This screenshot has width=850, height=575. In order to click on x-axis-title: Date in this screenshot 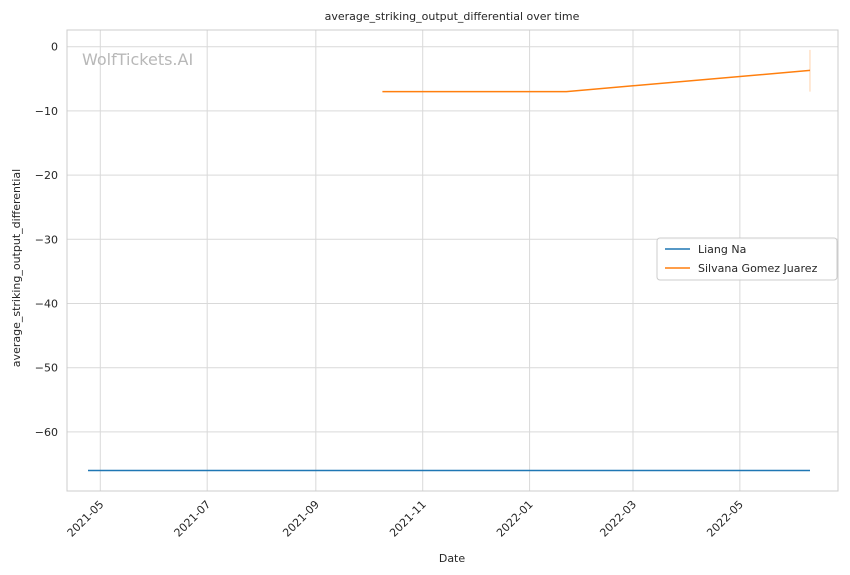, I will do `click(452, 558)`.